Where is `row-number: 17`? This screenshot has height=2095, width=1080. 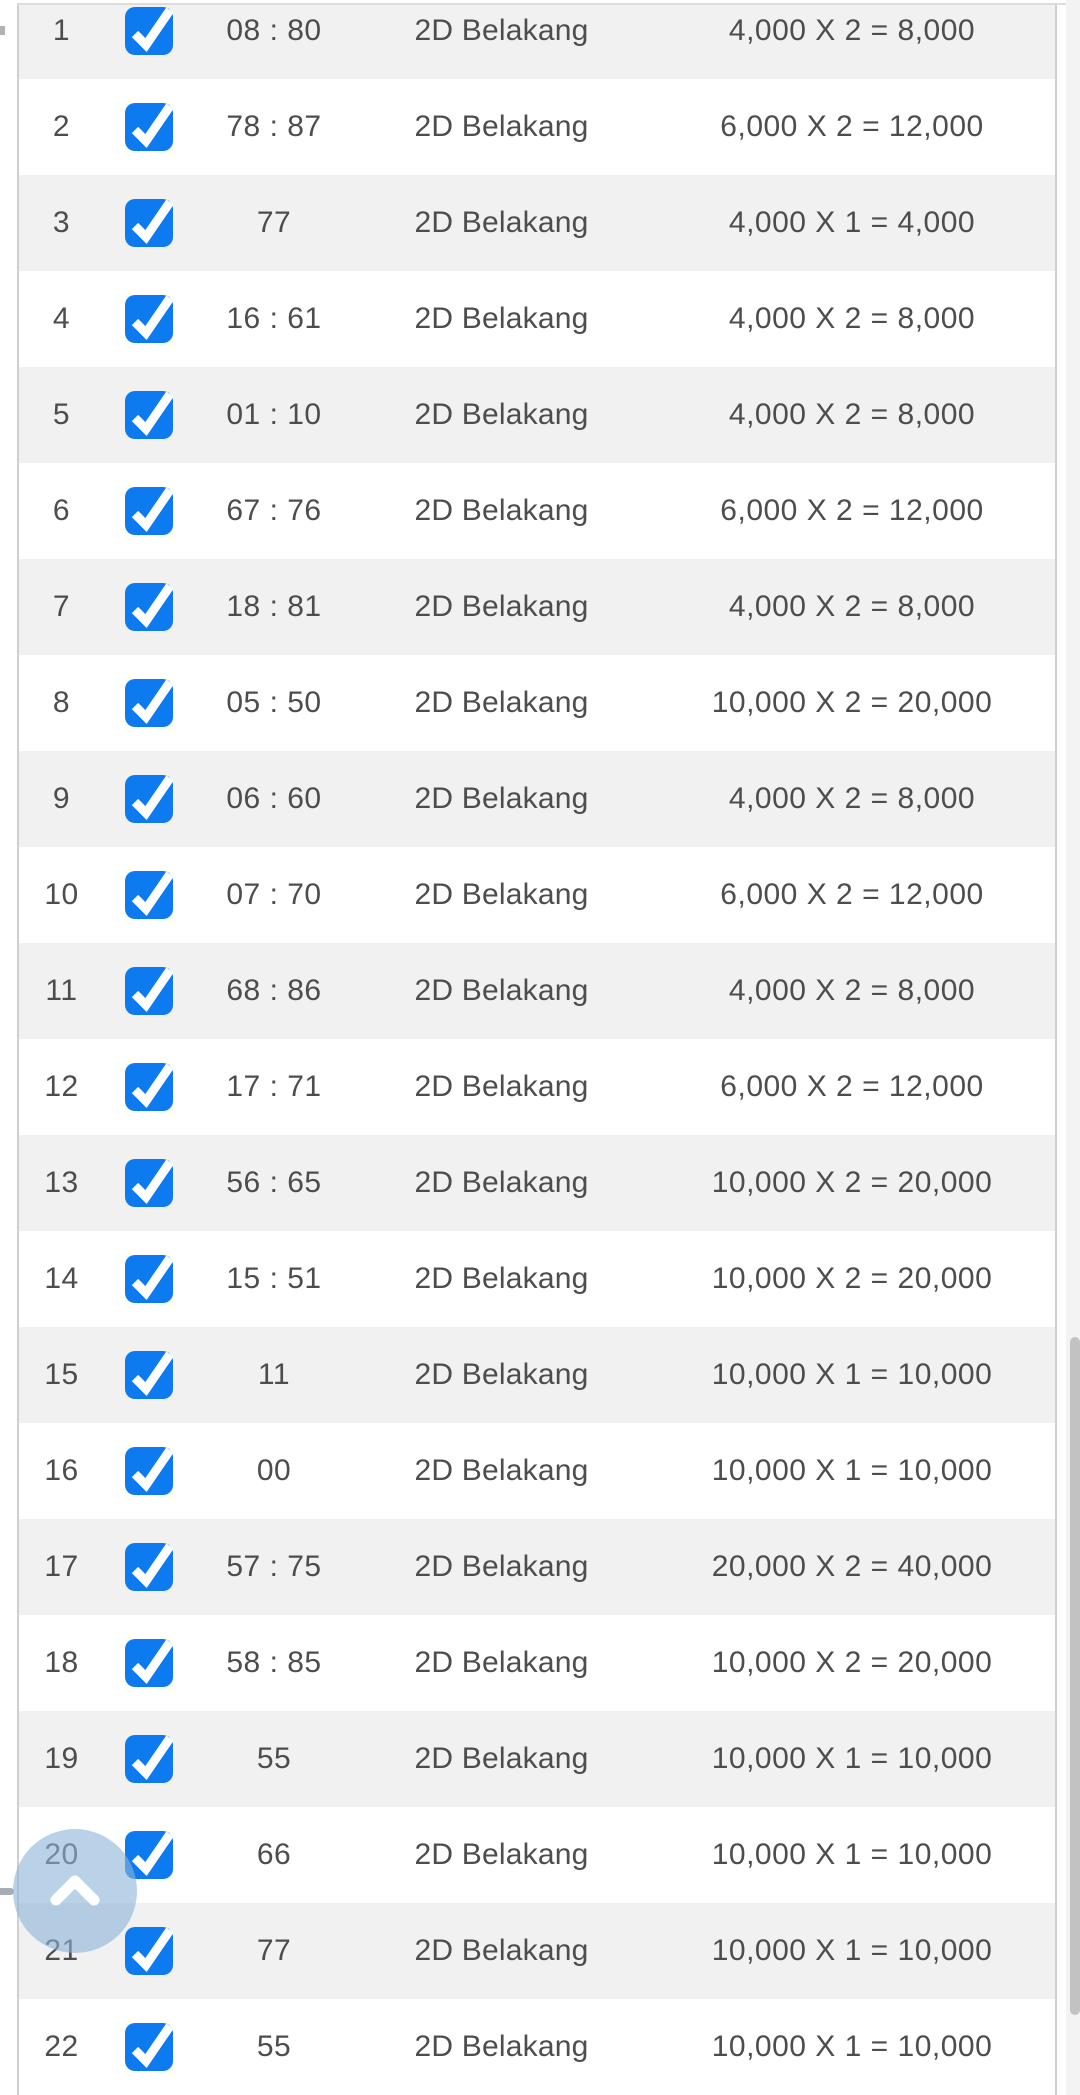
row-number: 17 is located at coordinates (61, 1566).